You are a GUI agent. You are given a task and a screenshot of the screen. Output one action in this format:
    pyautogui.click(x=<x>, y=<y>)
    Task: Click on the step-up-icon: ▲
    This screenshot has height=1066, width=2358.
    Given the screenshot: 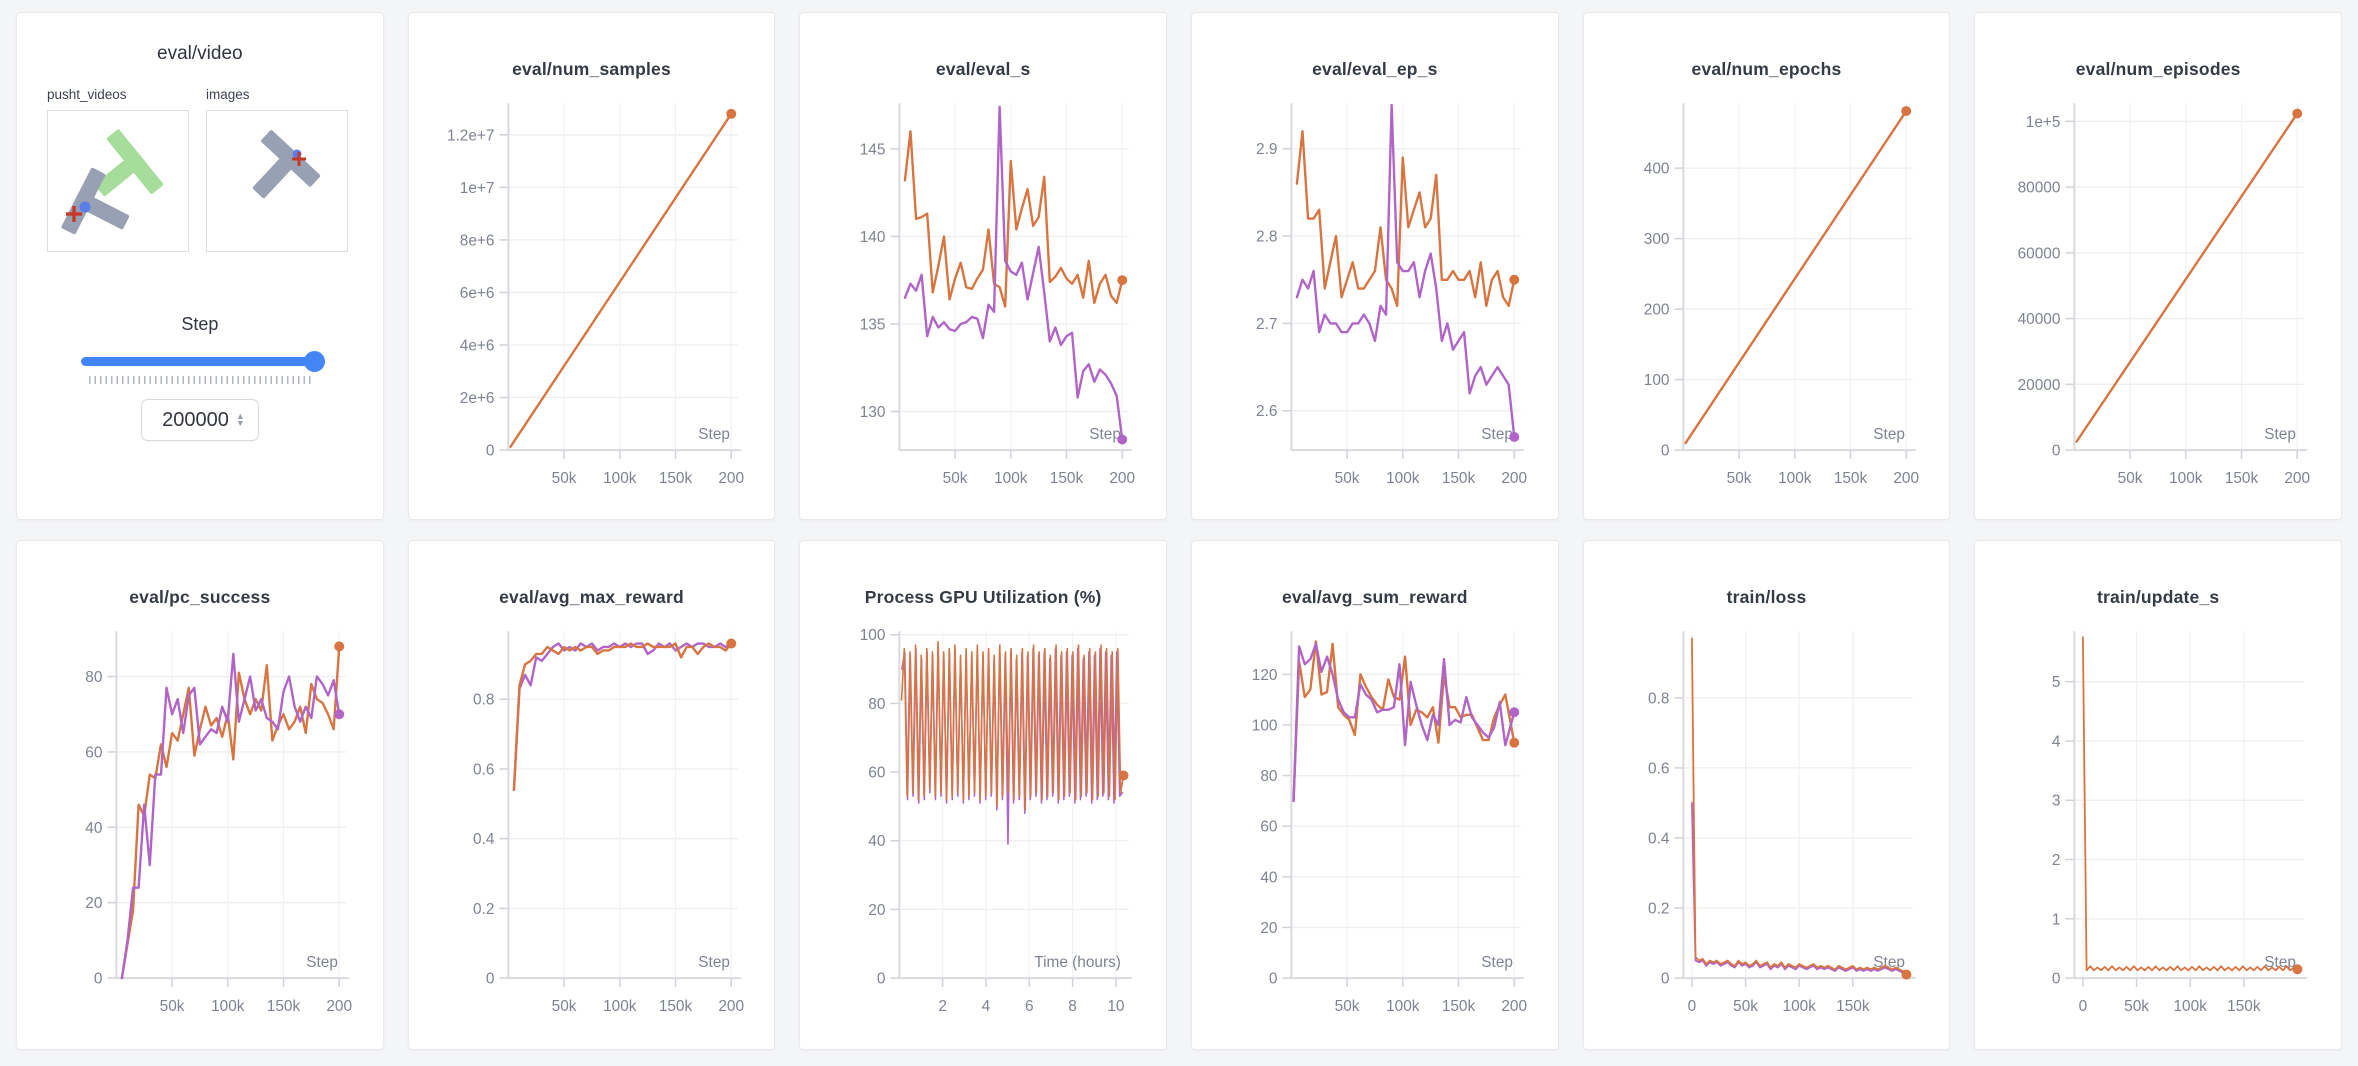 What is the action you would take?
    pyautogui.click(x=240, y=416)
    